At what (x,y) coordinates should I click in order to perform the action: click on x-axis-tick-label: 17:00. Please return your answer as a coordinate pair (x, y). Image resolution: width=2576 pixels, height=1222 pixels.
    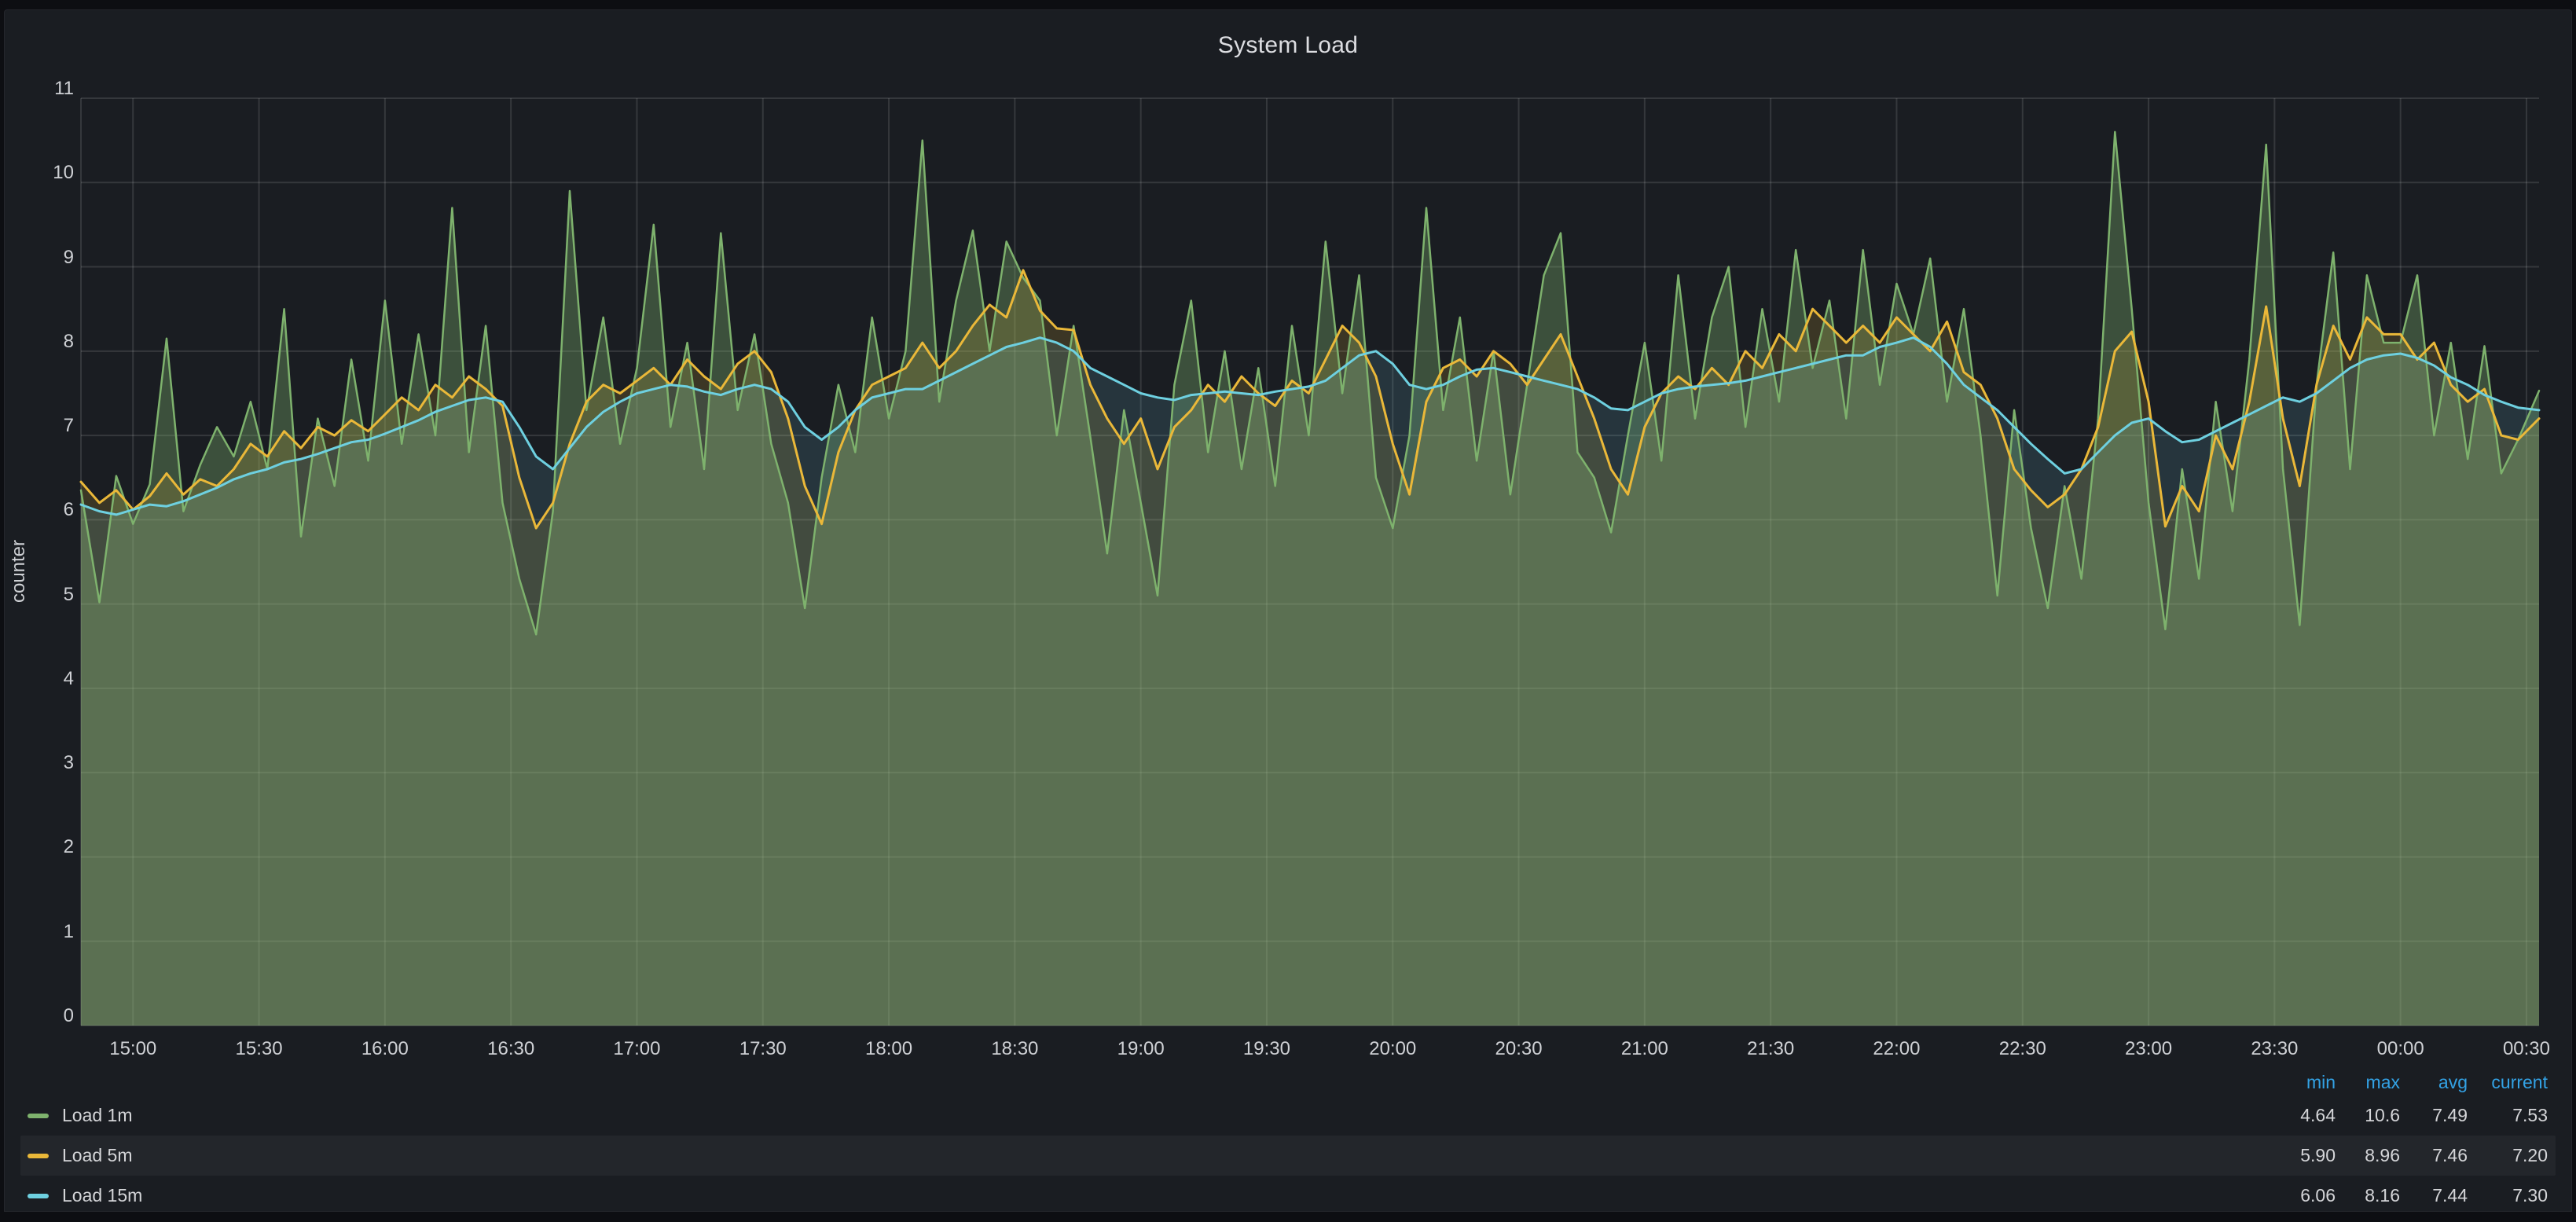
    Looking at the image, I should click on (637, 1049).